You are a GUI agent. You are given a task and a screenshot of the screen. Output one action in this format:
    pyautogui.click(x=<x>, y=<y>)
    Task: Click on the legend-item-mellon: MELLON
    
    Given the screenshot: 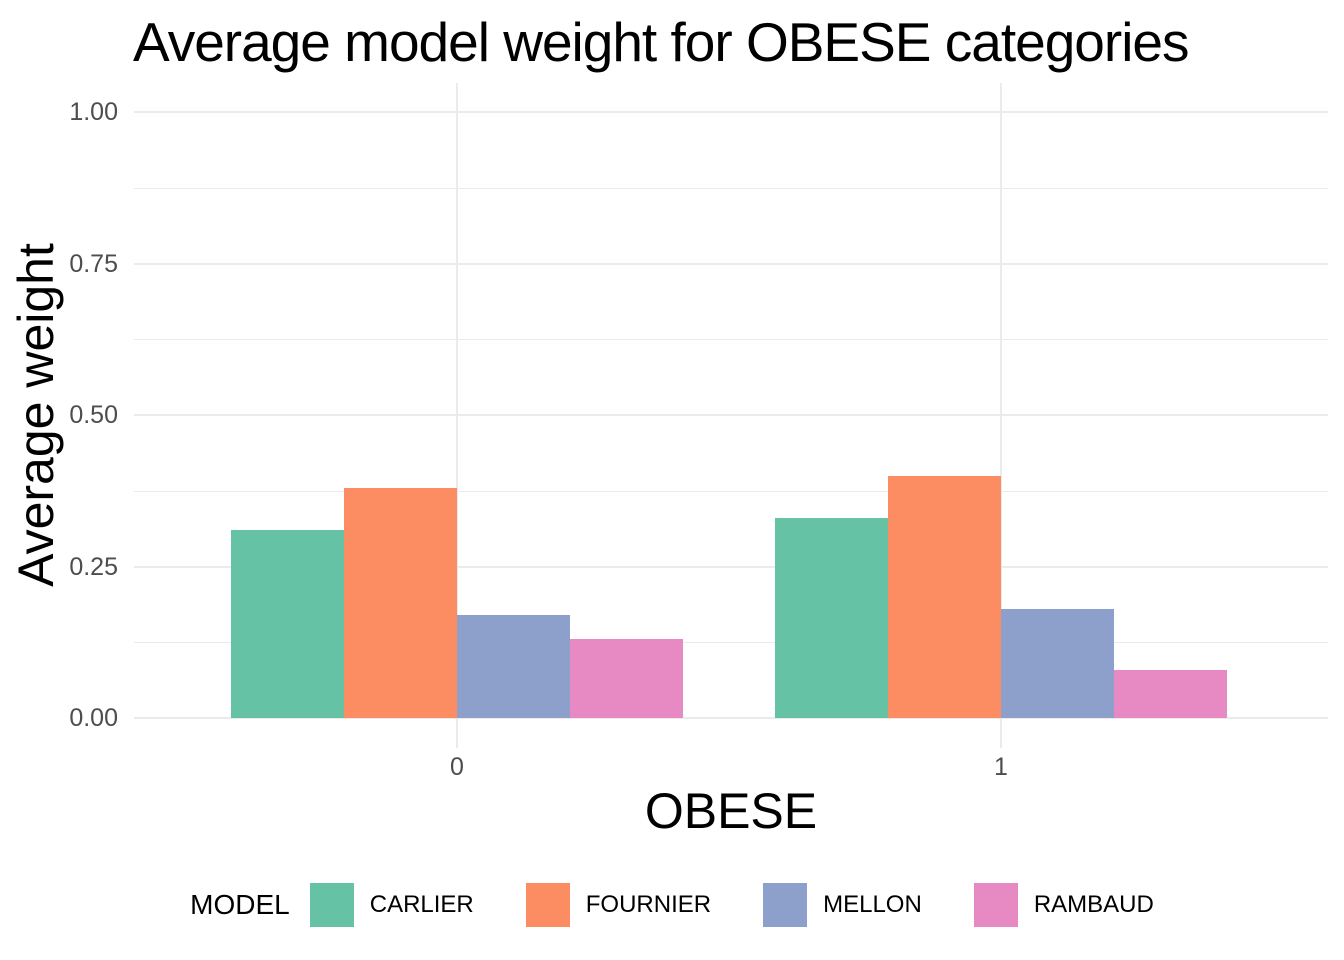 What is the action you would take?
    pyautogui.click(x=842, y=905)
    